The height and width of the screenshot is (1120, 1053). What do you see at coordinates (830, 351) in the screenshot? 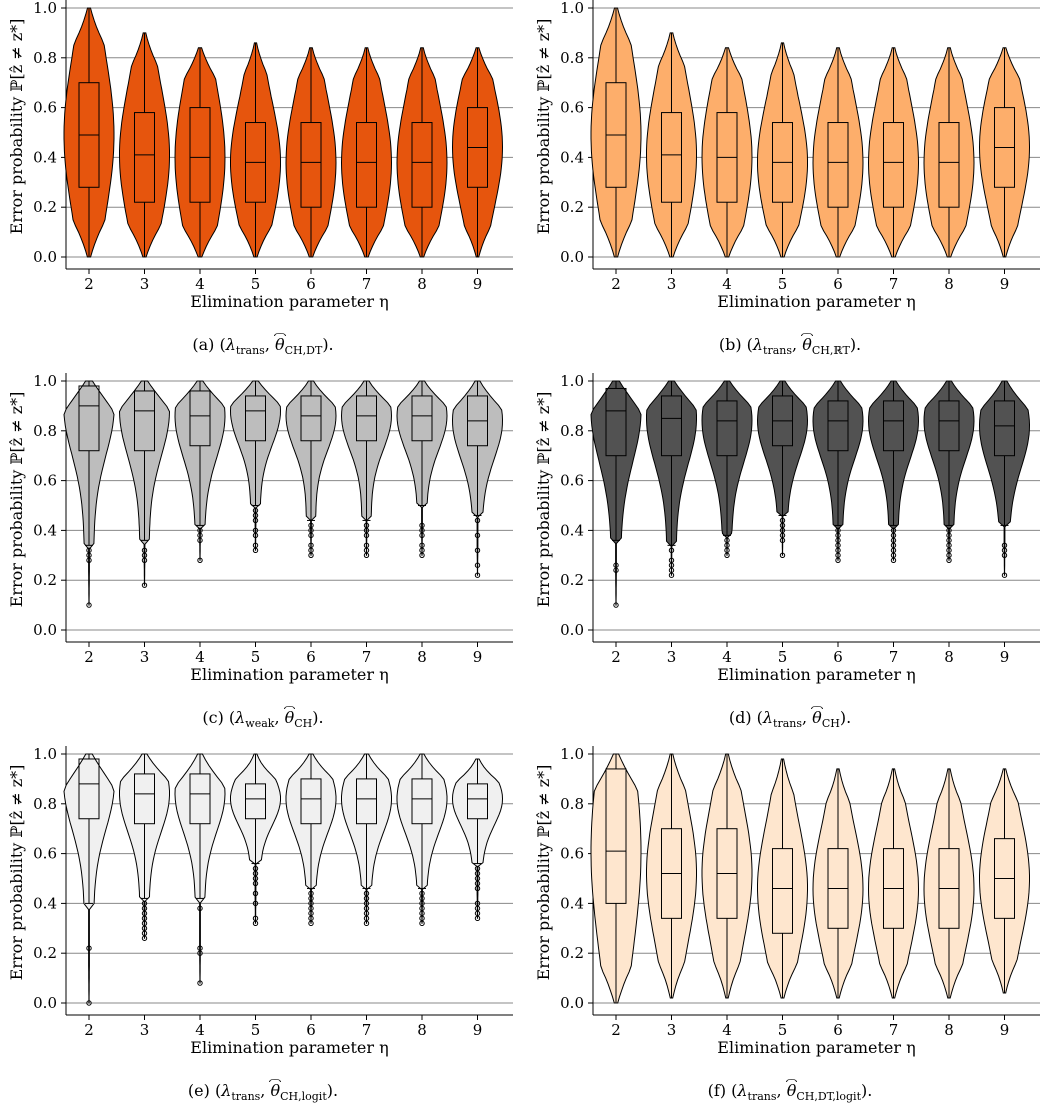
I see `caption-theta-sub: CH,ℝT` at bounding box center [830, 351].